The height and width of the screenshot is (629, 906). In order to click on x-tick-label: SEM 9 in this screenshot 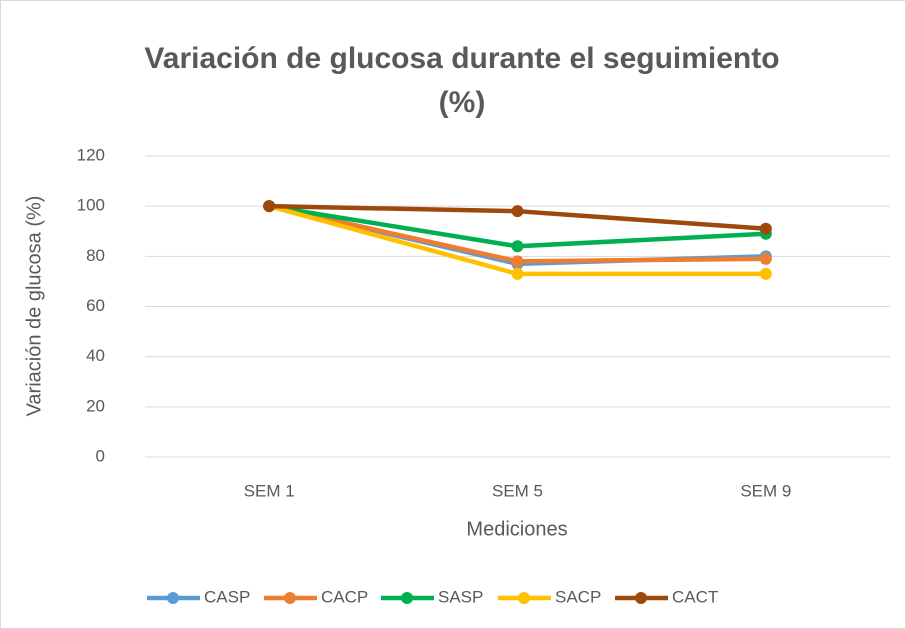, I will do `click(765, 490)`.